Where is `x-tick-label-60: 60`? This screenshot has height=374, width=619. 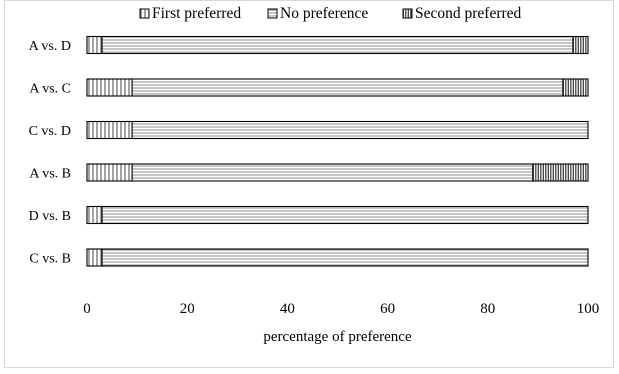 x-tick-label-60: 60 is located at coordinates (387, 309).